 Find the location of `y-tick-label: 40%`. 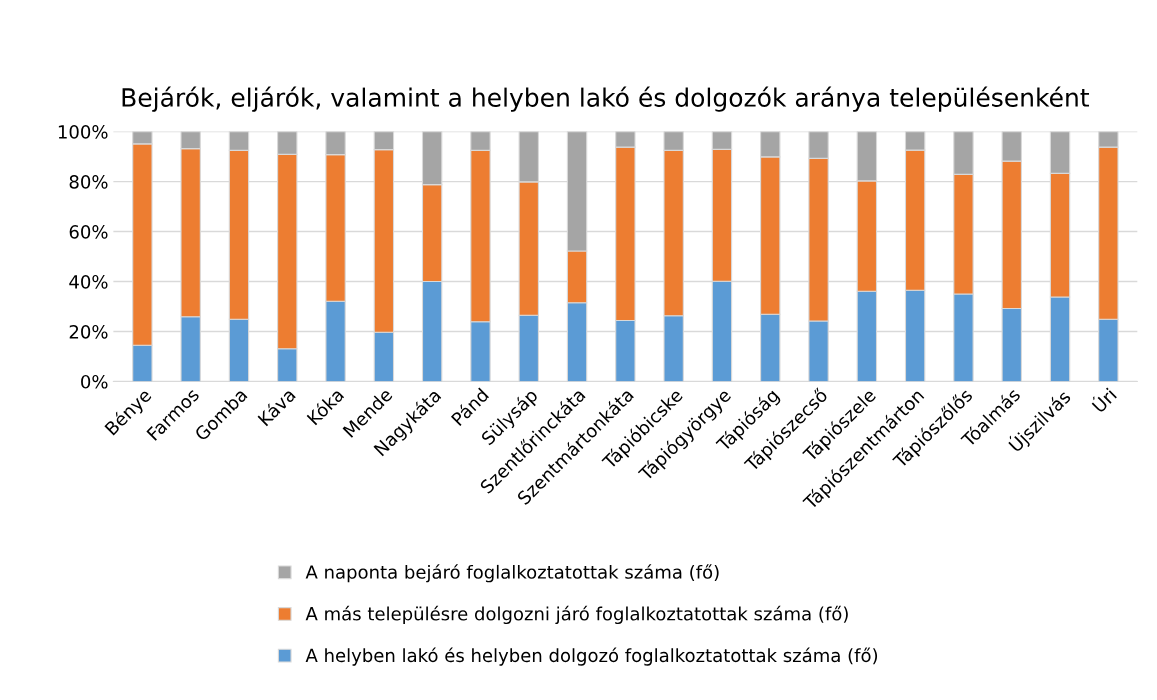

y-tick-label: 40% is located at coordinates (88, 282).